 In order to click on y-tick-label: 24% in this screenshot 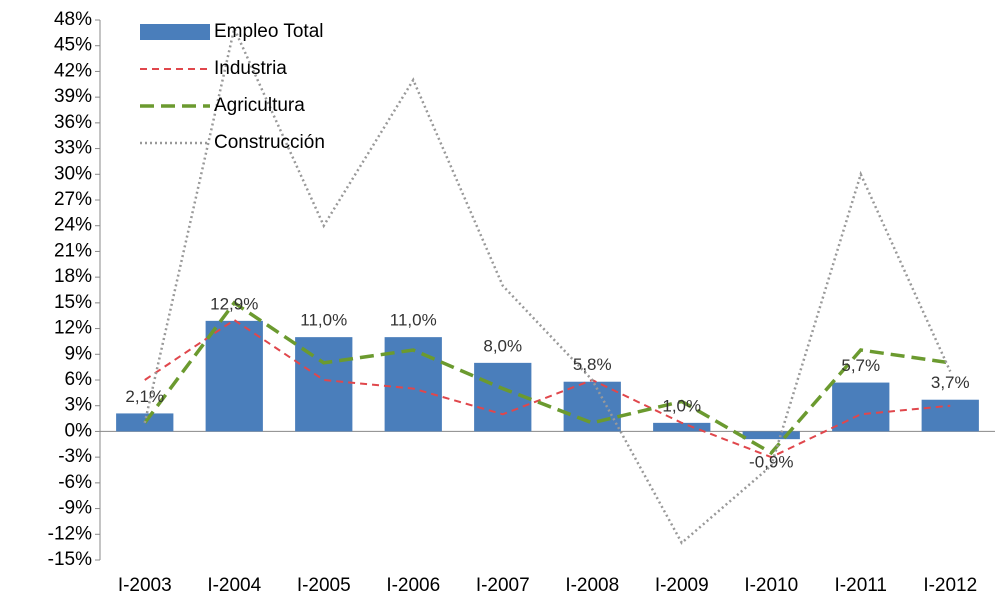, I will do `click(73, 225)`.